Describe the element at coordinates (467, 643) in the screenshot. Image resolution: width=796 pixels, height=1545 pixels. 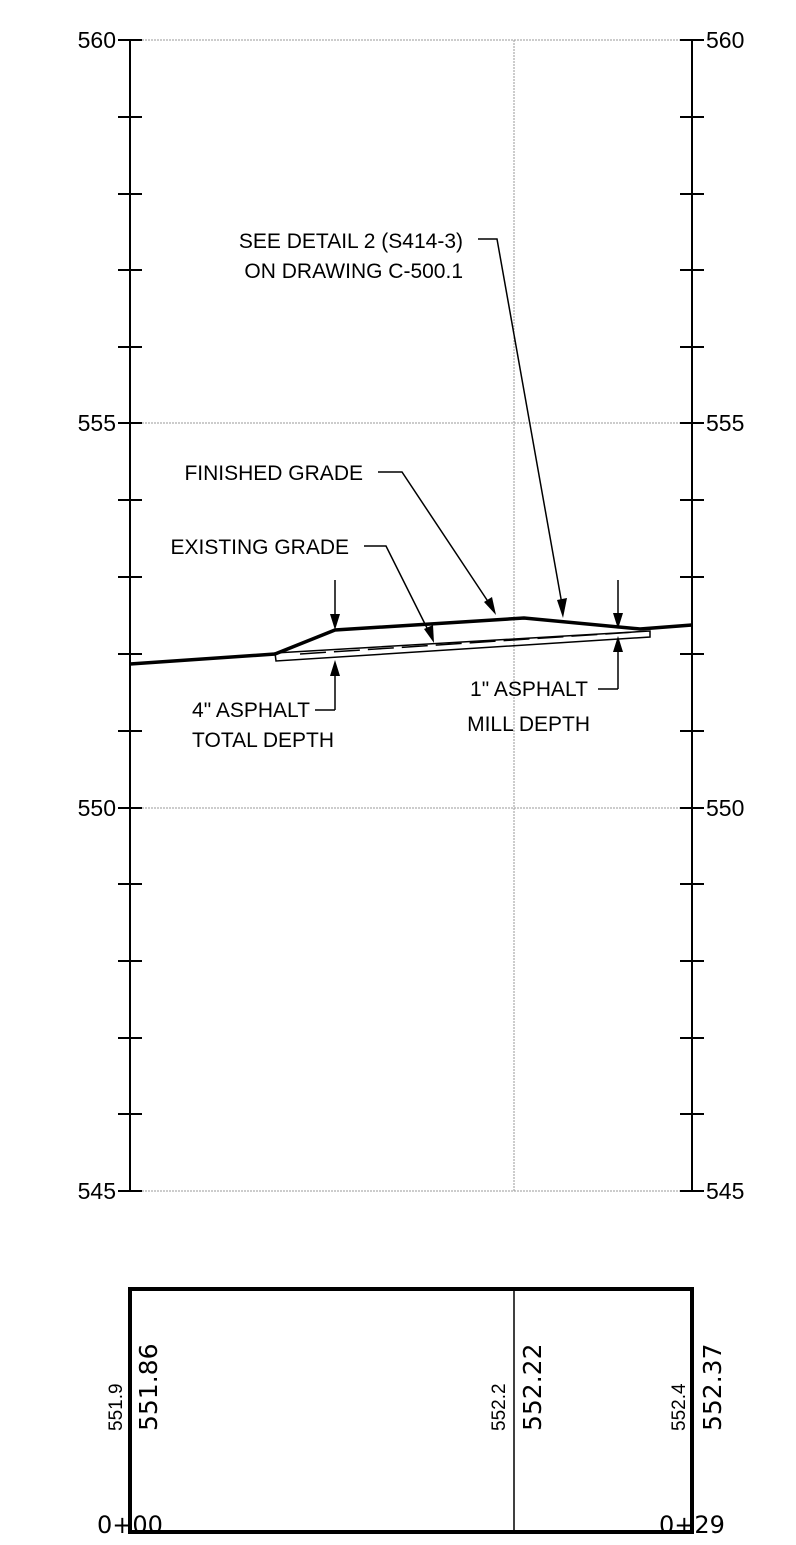
I see `existing-grade-line` at that location.